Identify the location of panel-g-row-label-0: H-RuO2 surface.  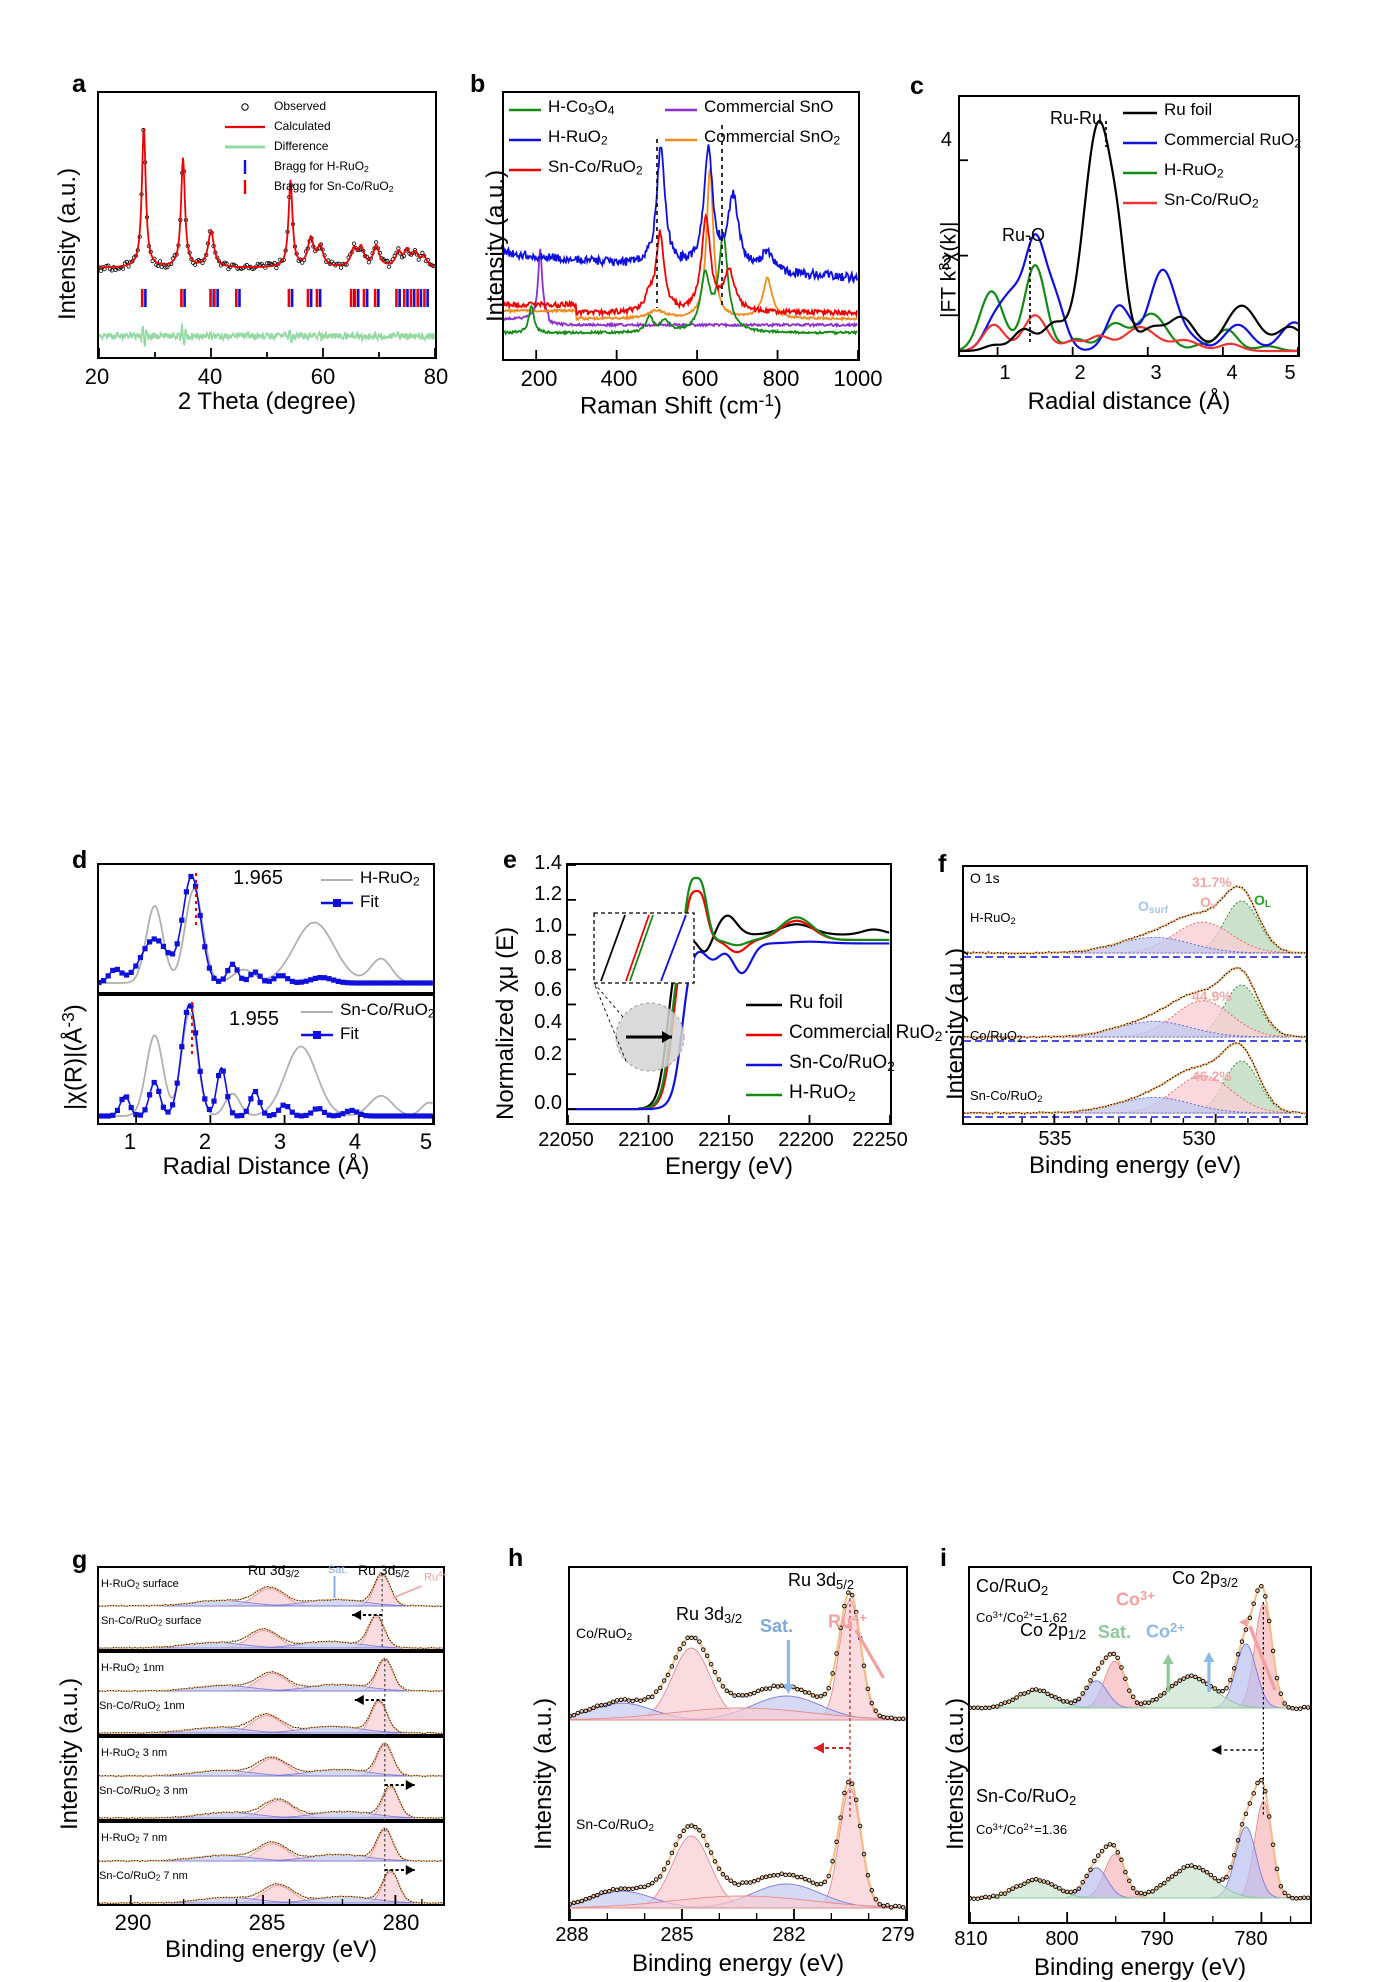
(140, 1584).